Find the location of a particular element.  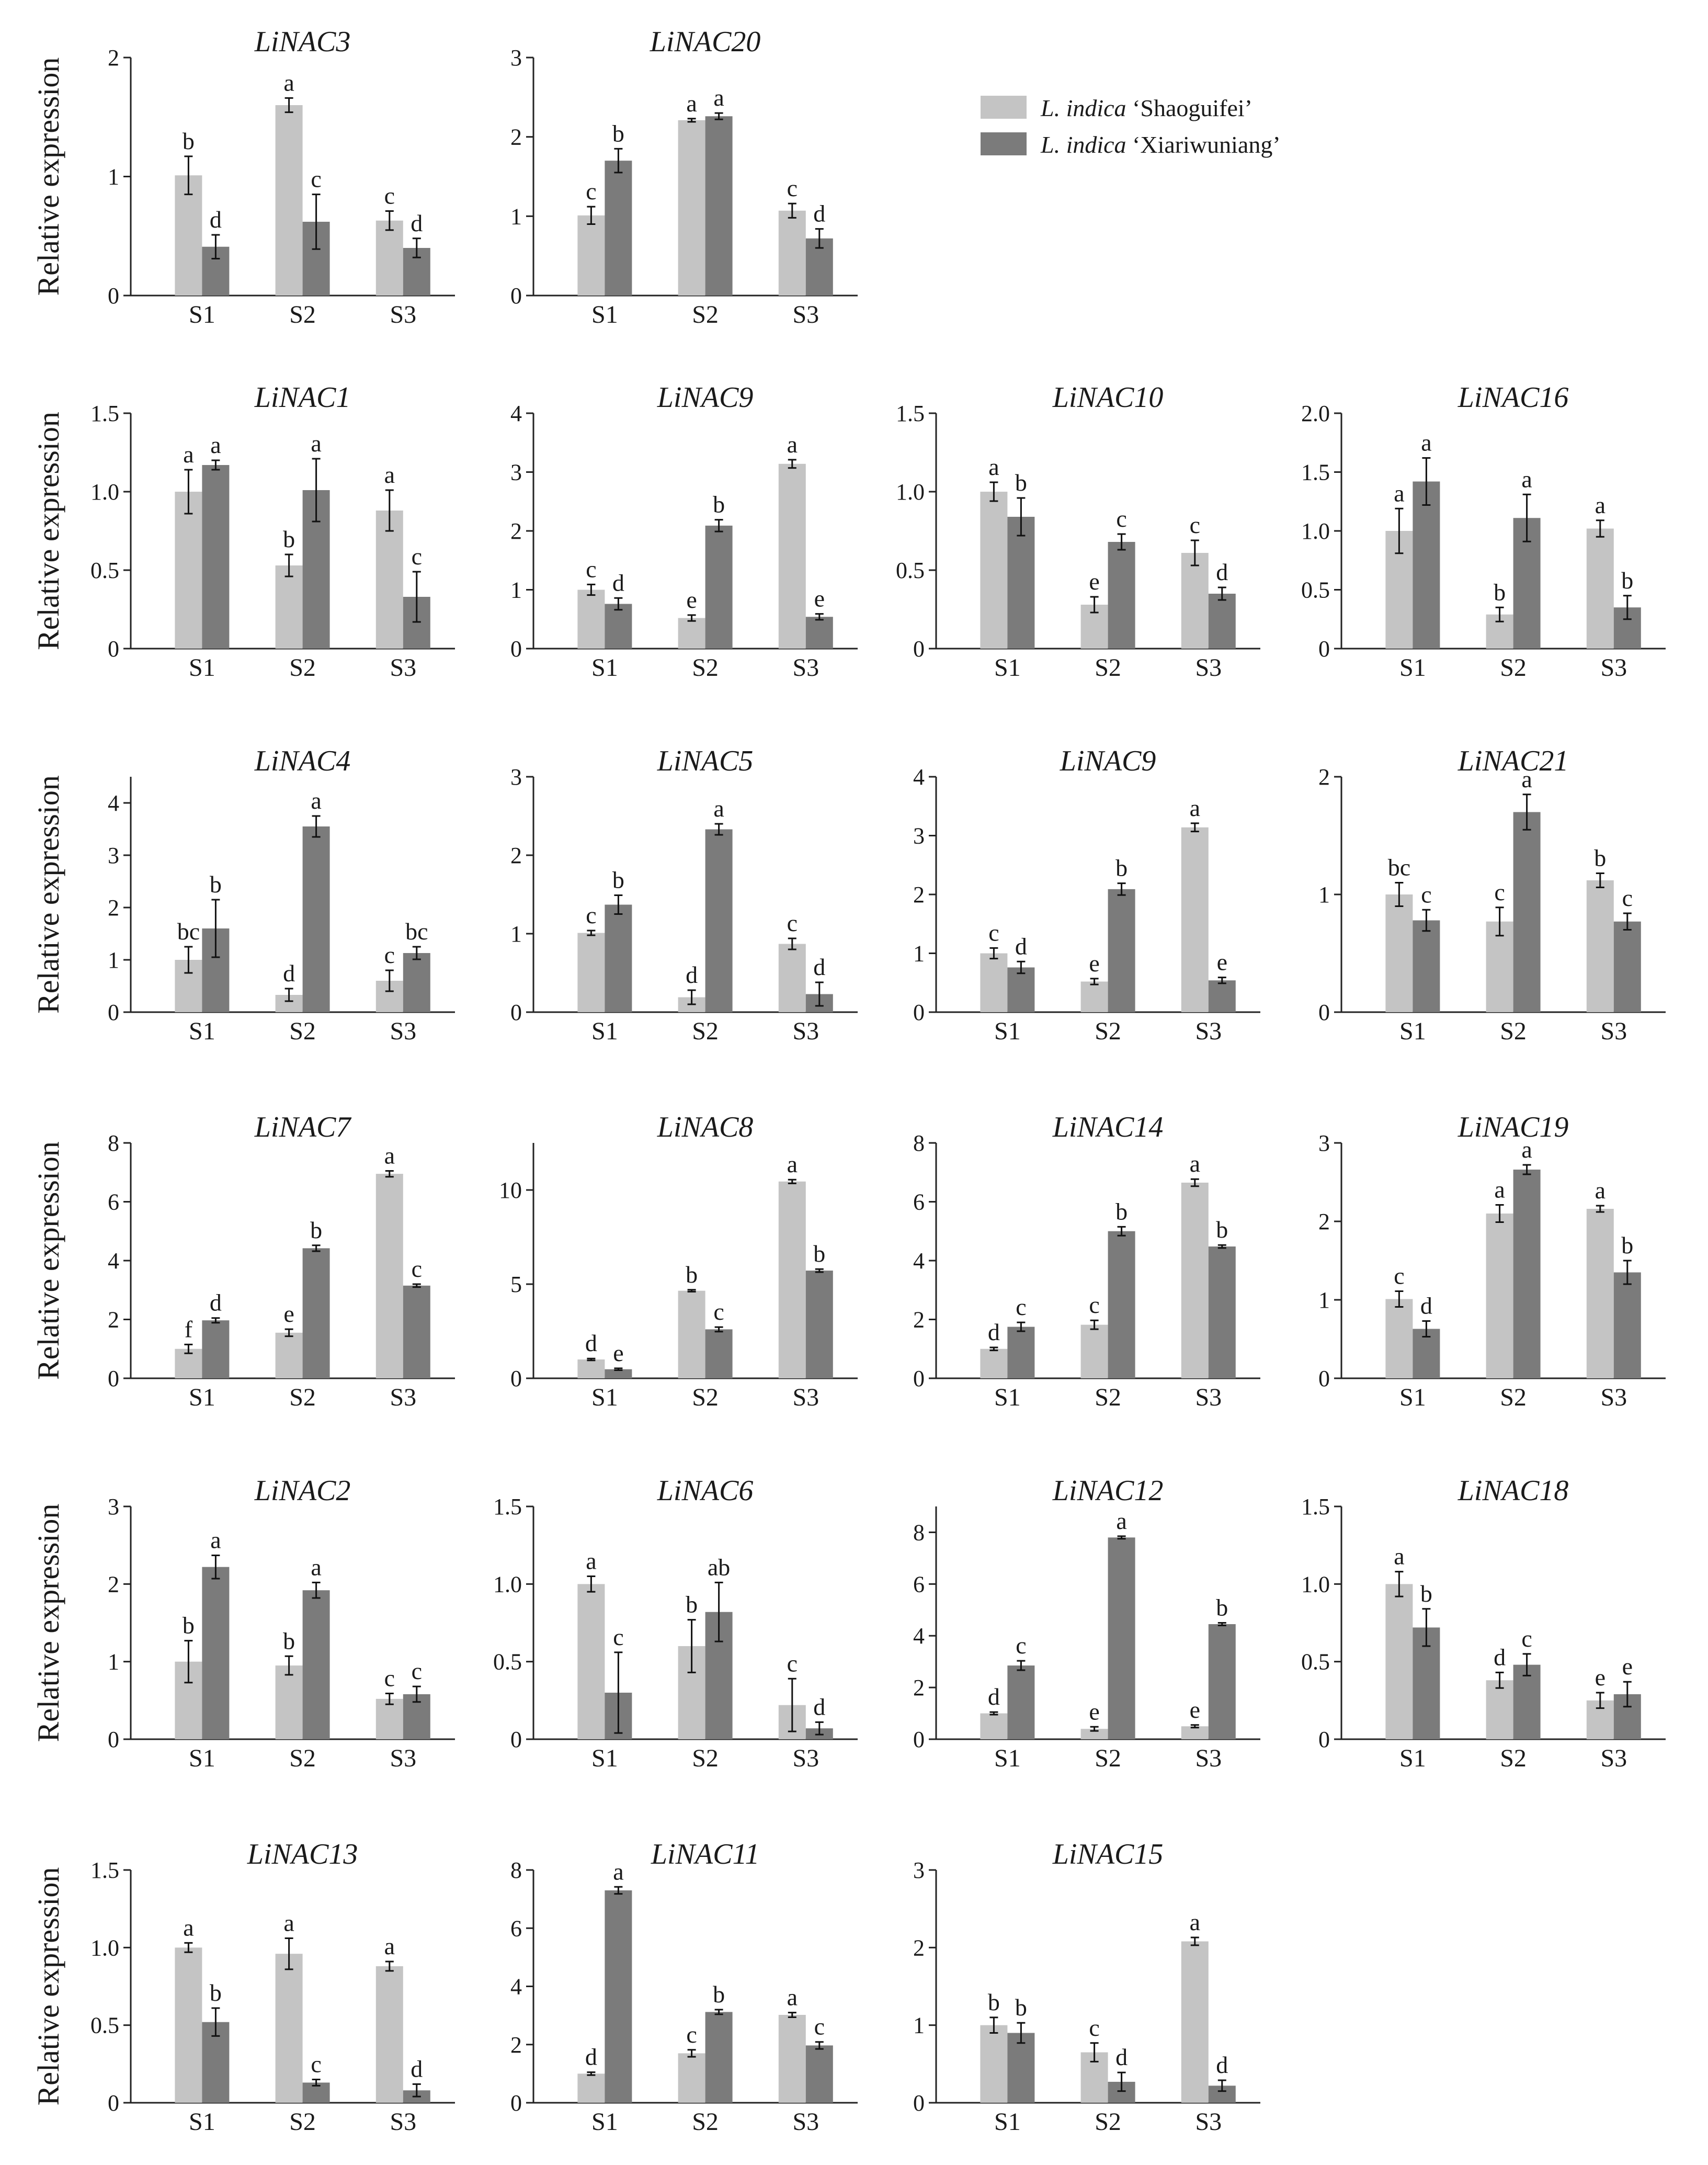

panel-title: LiNAC13 is located at coordinates (303, 1854).